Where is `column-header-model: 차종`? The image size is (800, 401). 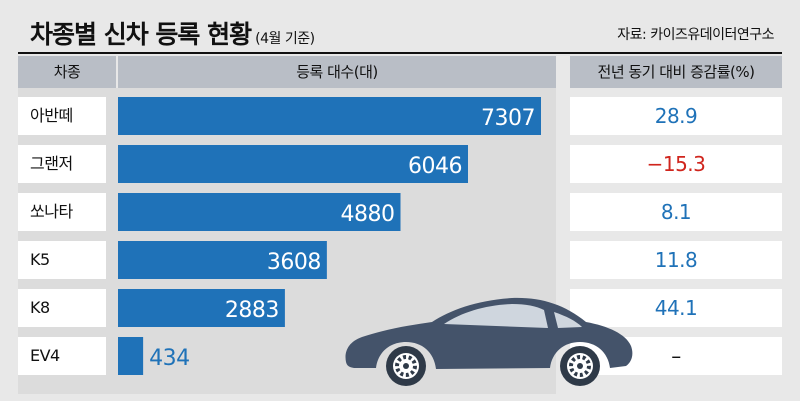 column-header-model: 차종 is located at coordinates (67, 72).